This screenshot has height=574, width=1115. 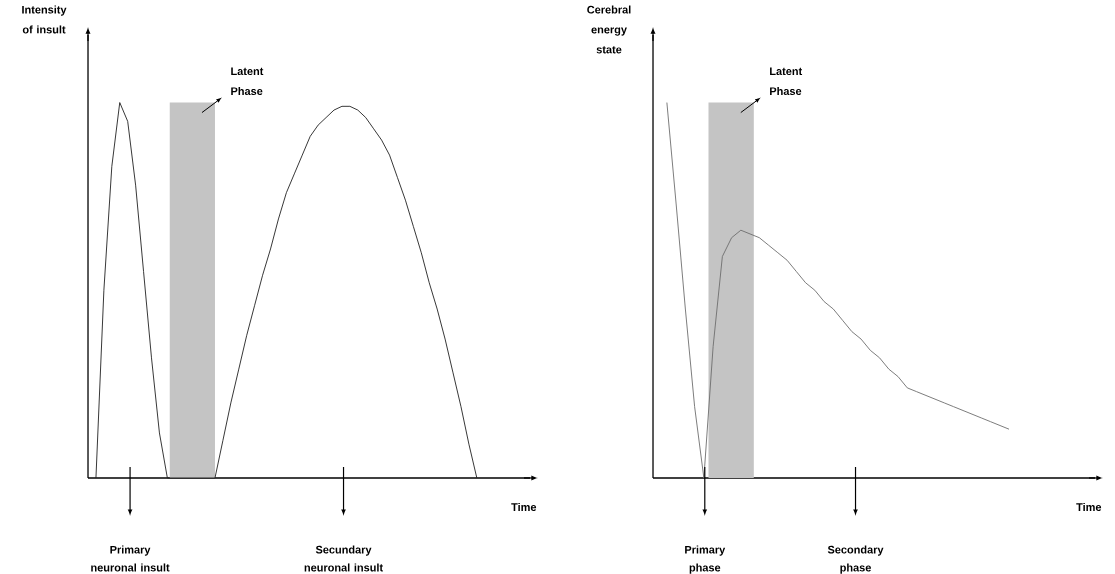 What do you see at coordinates (609, 29) in the screenshot?
I see `text: Cerebral energy state` at bounding box center [609, 29].